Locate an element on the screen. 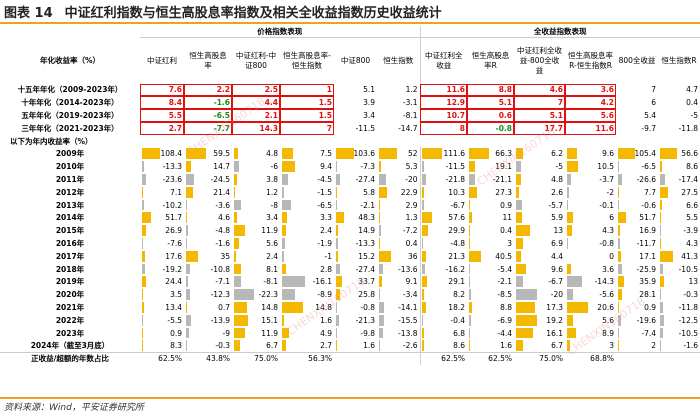  annualized-value: -9.7 is located at coordinates (637, 128).